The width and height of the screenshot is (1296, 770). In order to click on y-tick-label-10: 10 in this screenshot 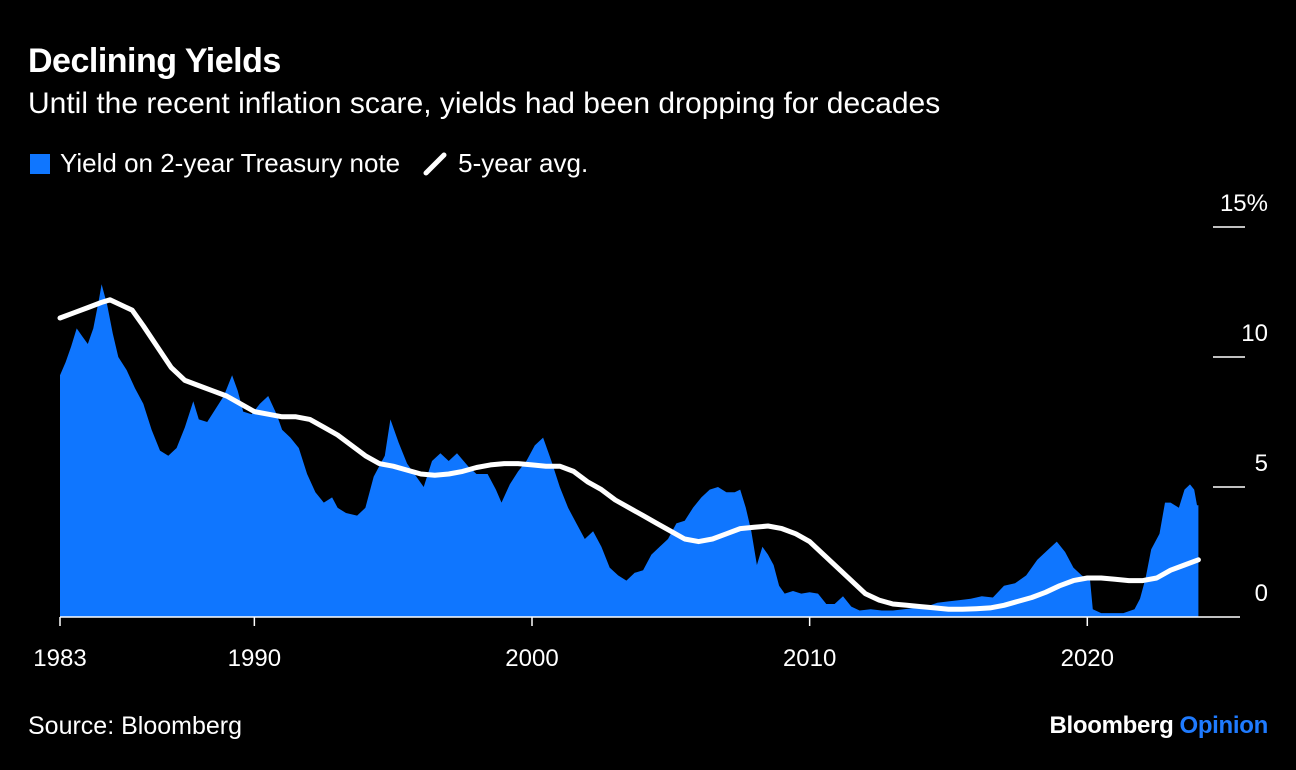, I will do `click(1254, 333)`.